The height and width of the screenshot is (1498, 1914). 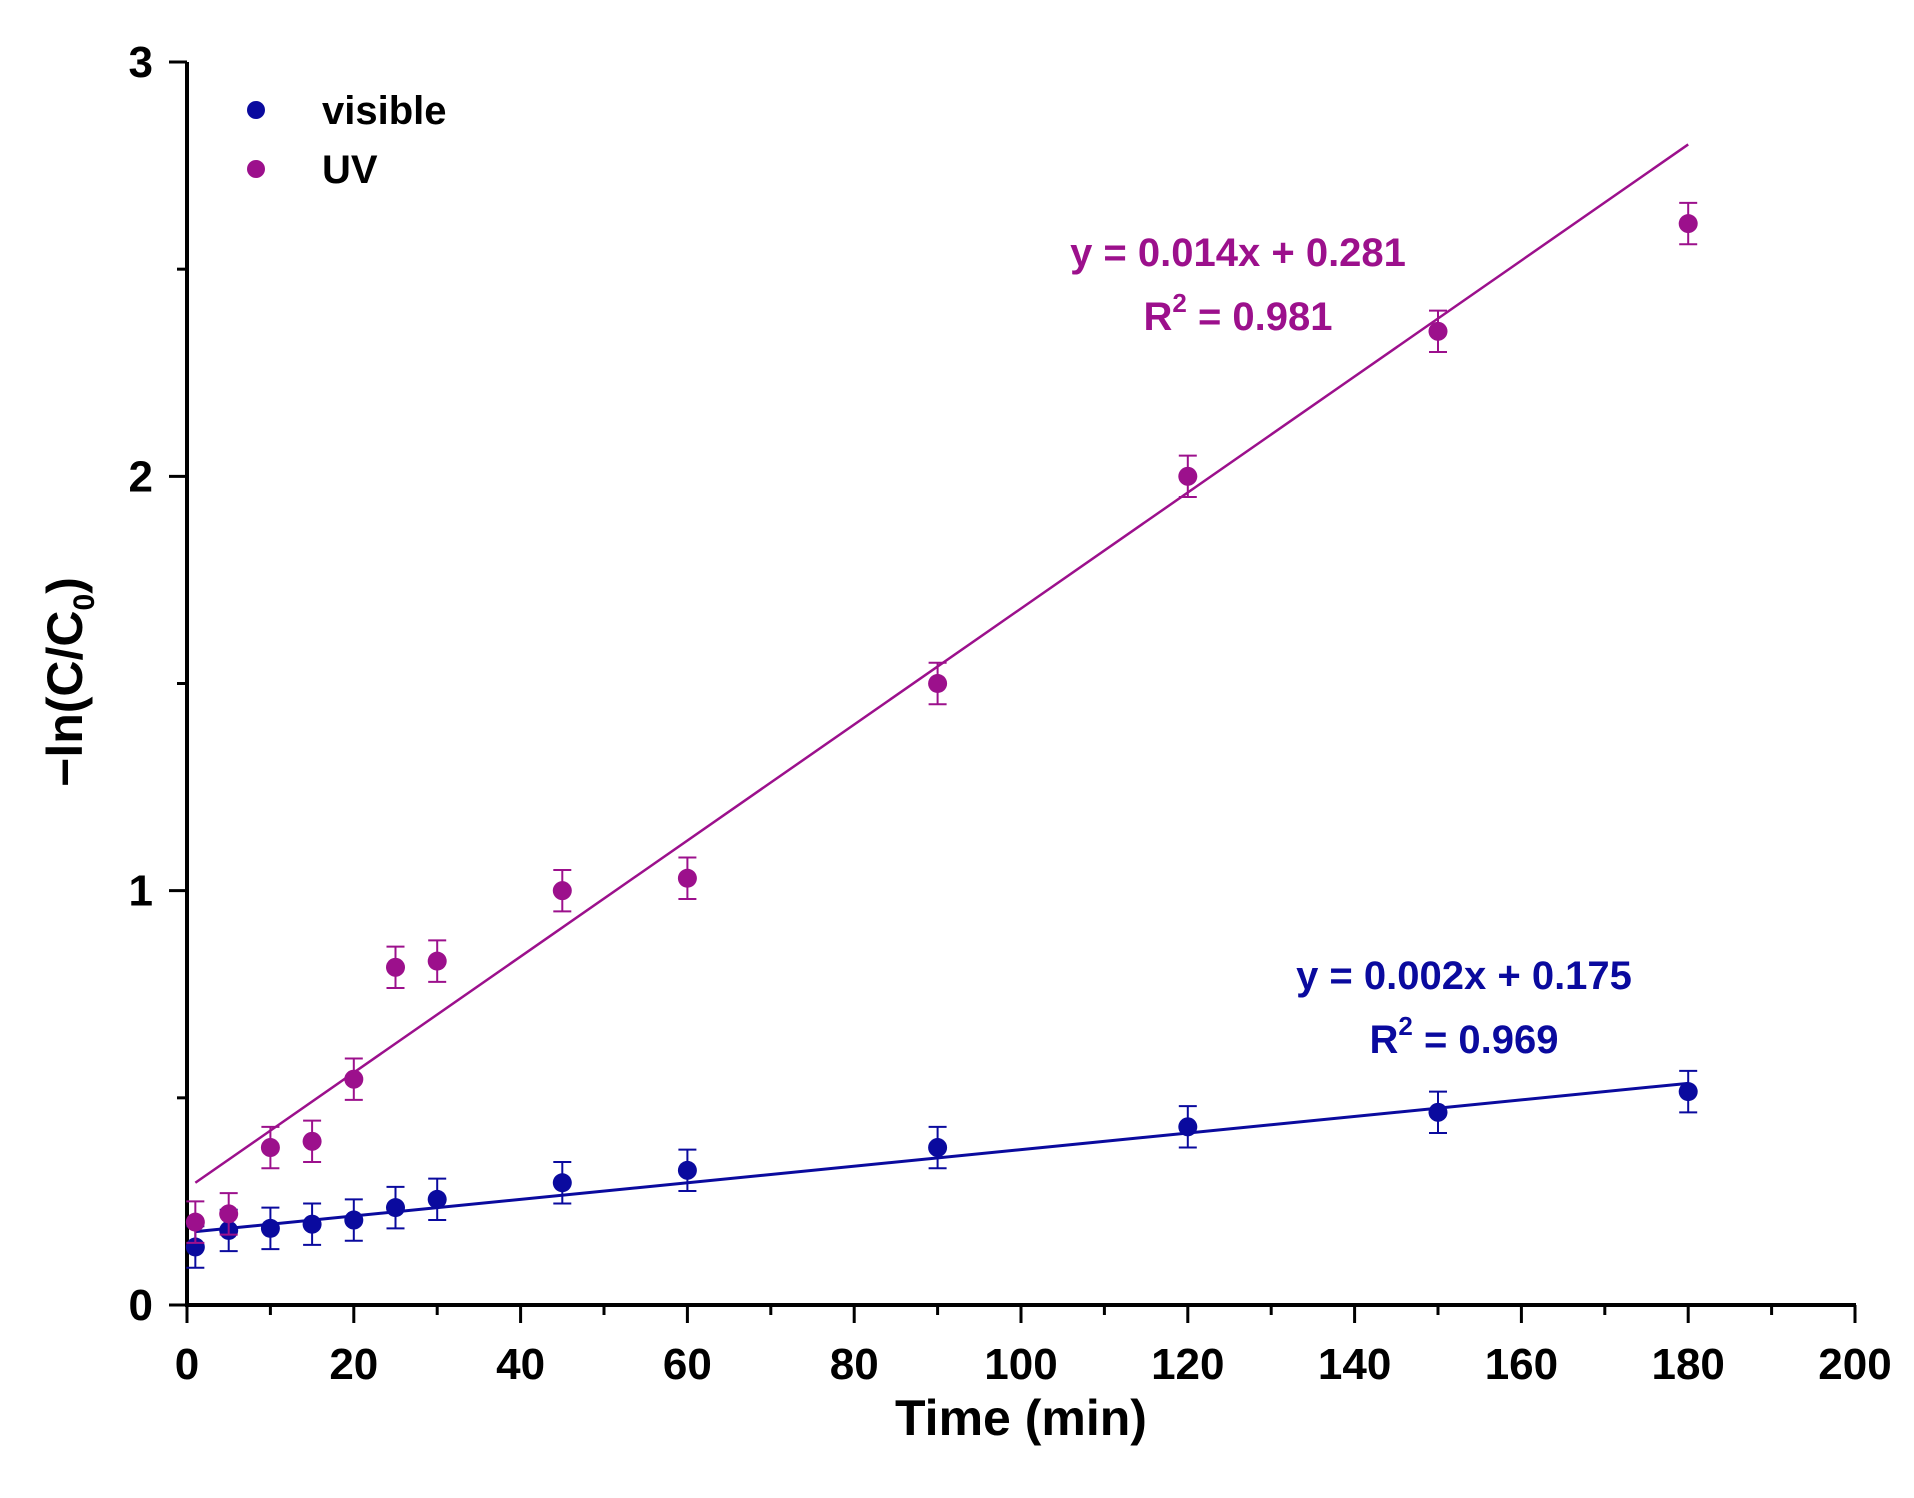 I want to click on annotation-uv-r2: R2 = 0.981, so click(x=1237, y=313).